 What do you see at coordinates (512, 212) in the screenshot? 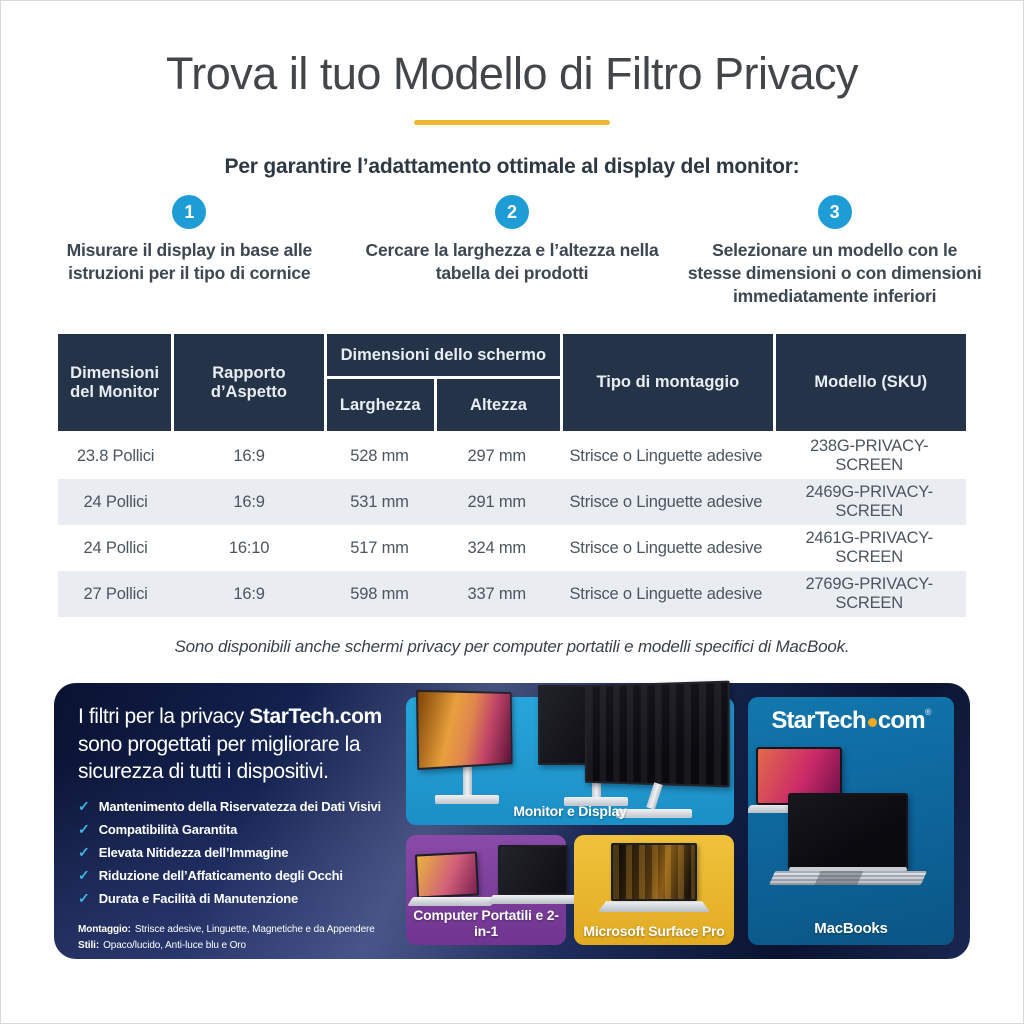
I see `step-2-badge: 2` at bounding box center [512, 212].